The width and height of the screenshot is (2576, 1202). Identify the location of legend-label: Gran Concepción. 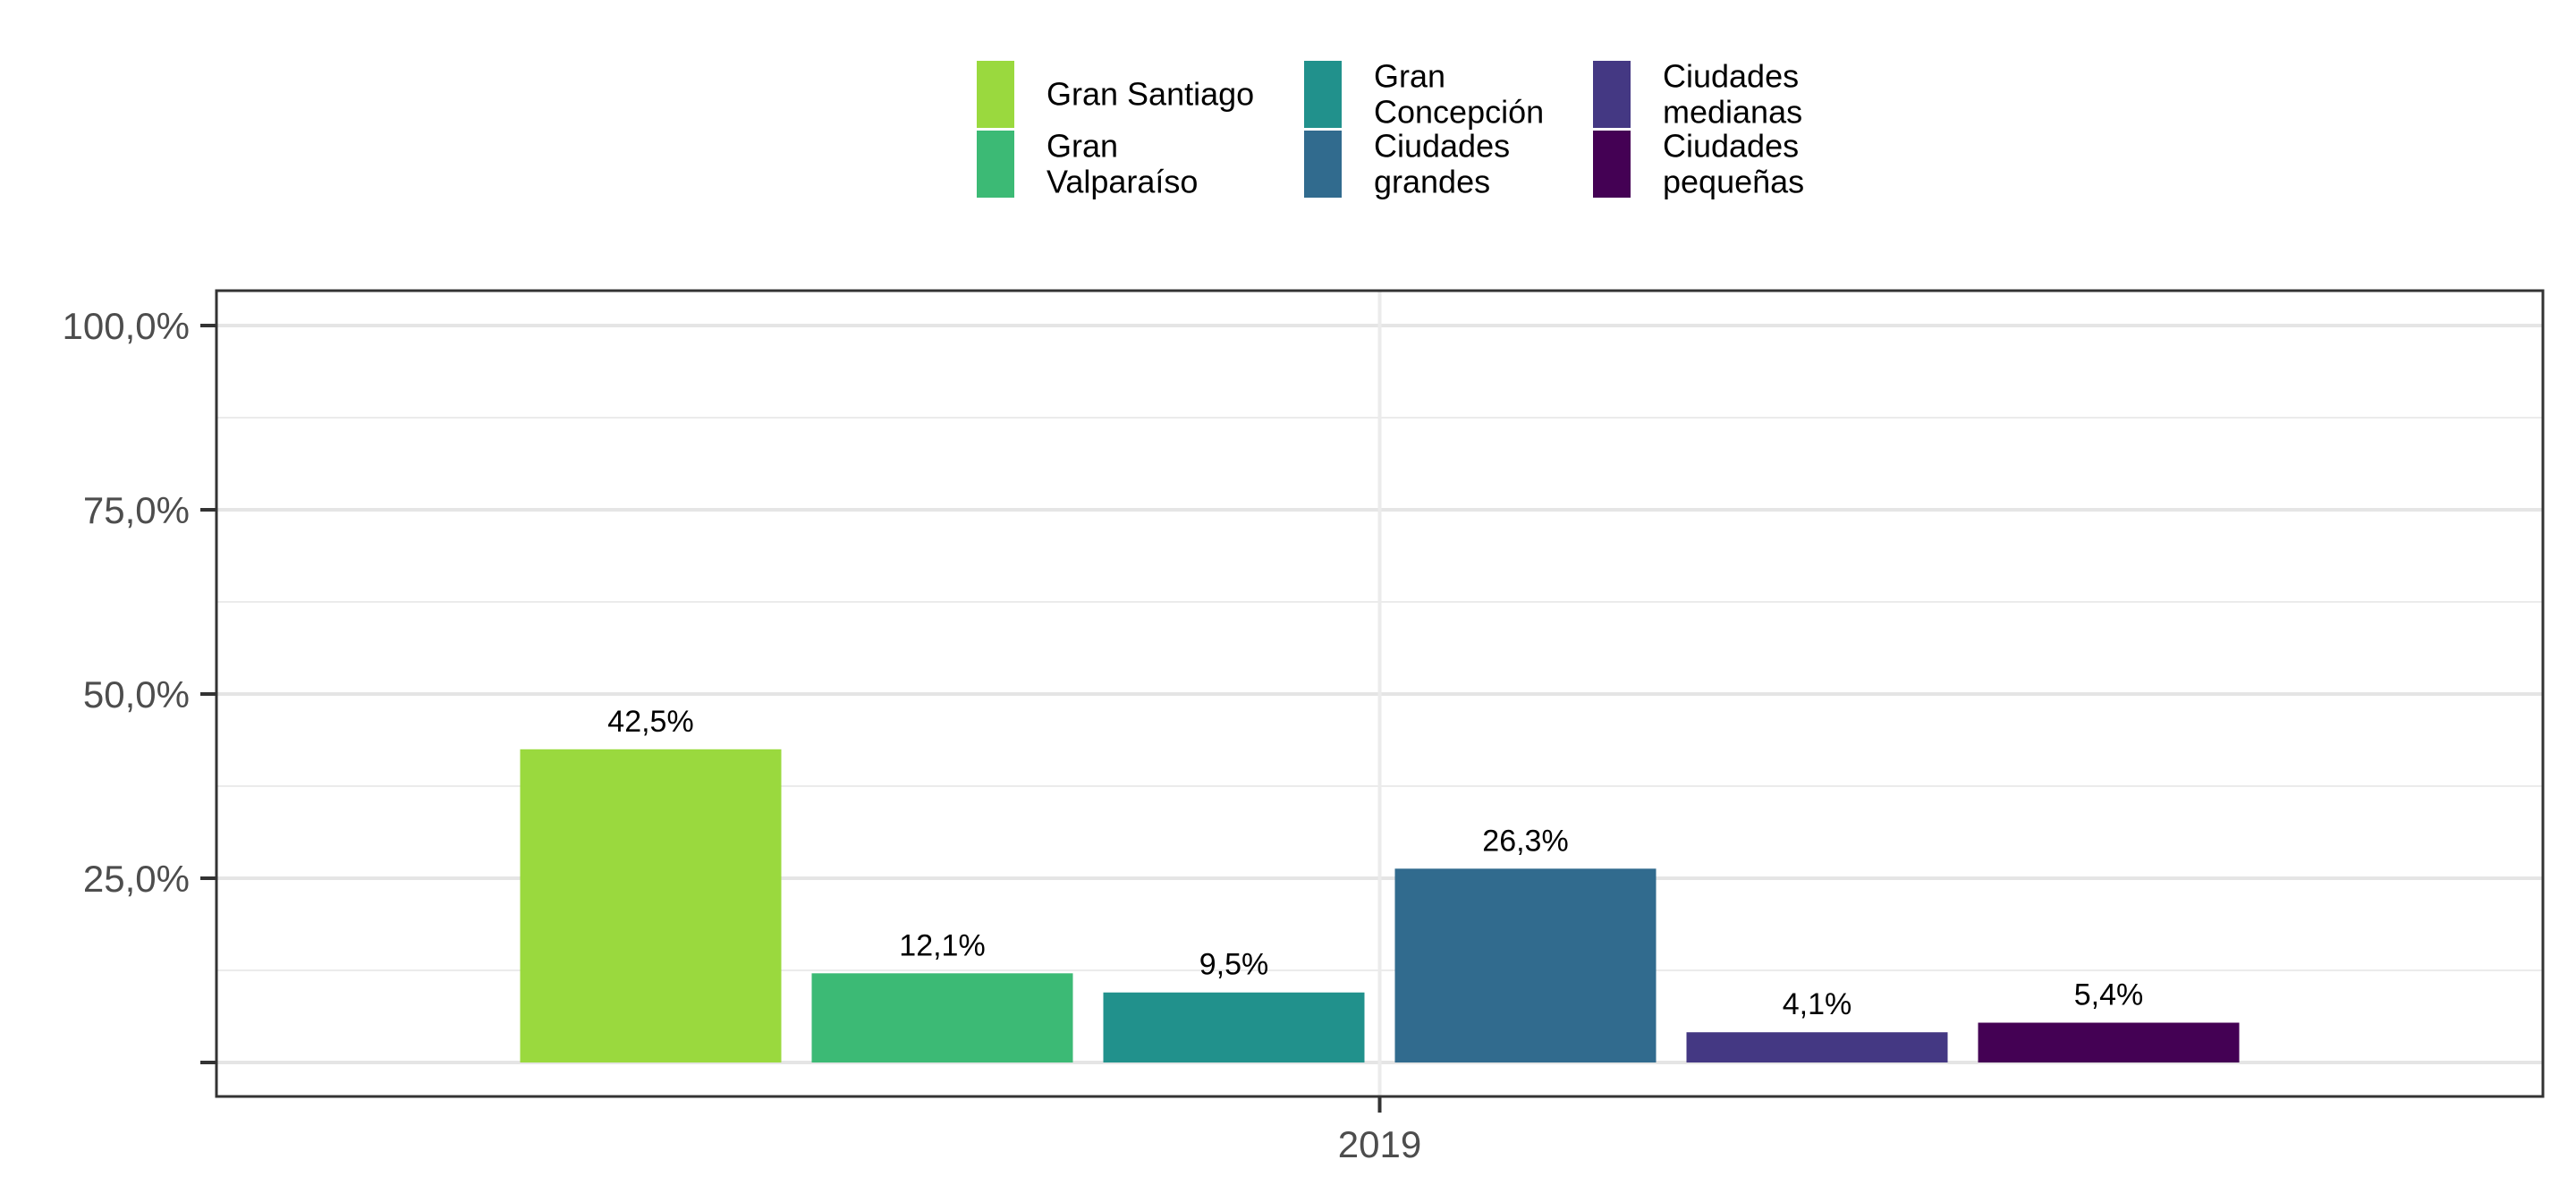
(1459, 94).